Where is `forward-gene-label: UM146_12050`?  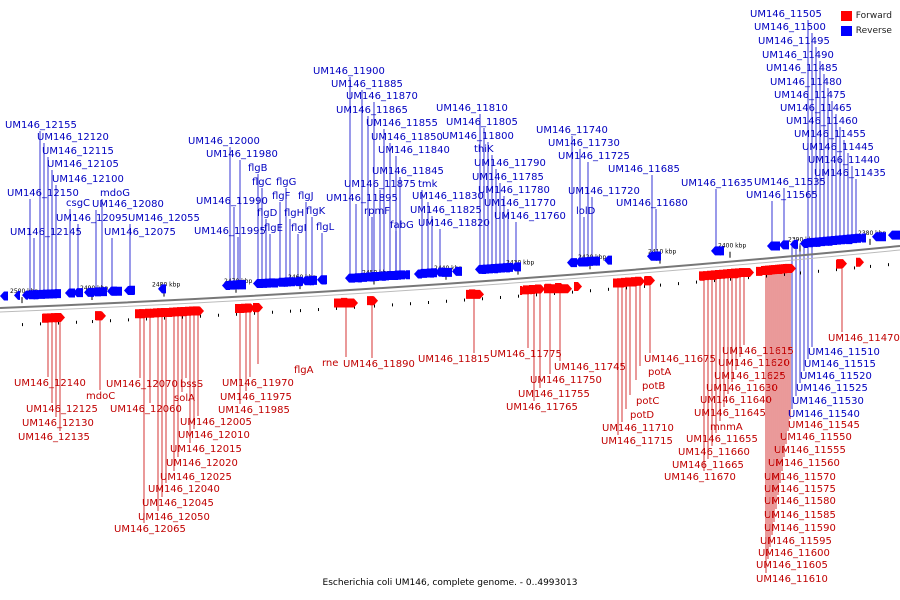 forward-gene-label: UM146_12050 is located at coordinates (174, 517).